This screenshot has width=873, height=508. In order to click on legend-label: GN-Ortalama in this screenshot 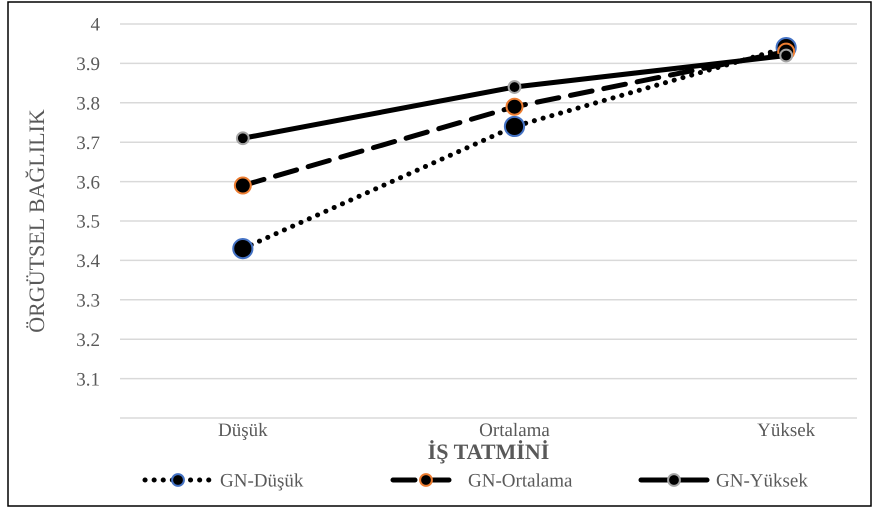, I will do `click(521, 481)`.